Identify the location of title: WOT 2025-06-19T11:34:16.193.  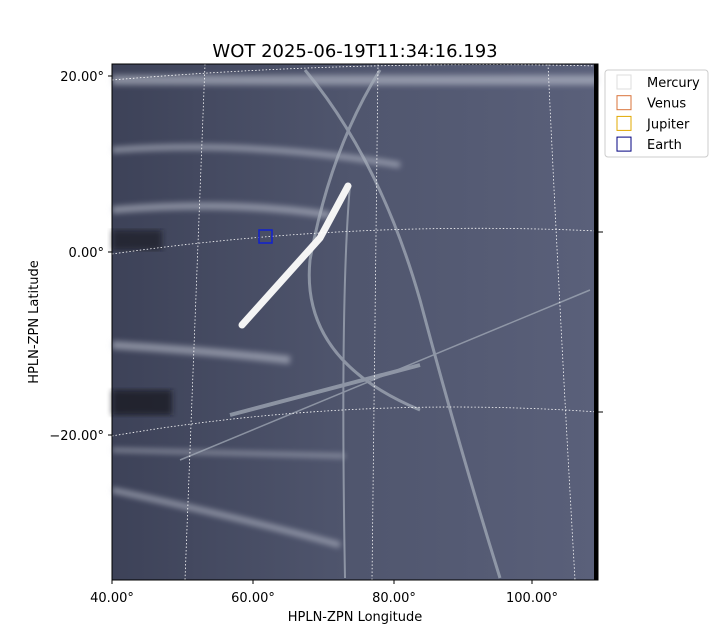
(354, 51).